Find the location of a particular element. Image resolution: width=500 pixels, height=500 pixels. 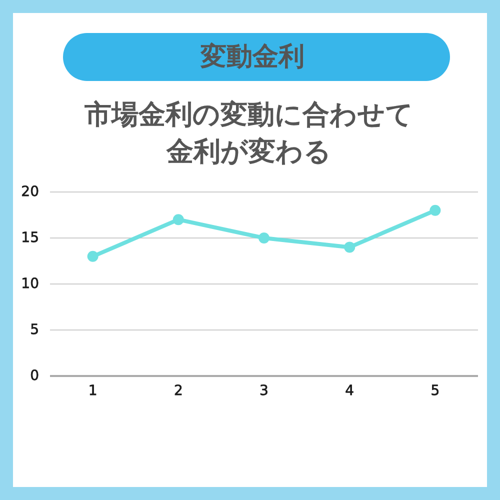

subtitle: 市場金利の変動に合わせて金利が変わる is located at coordinates (249, 134).